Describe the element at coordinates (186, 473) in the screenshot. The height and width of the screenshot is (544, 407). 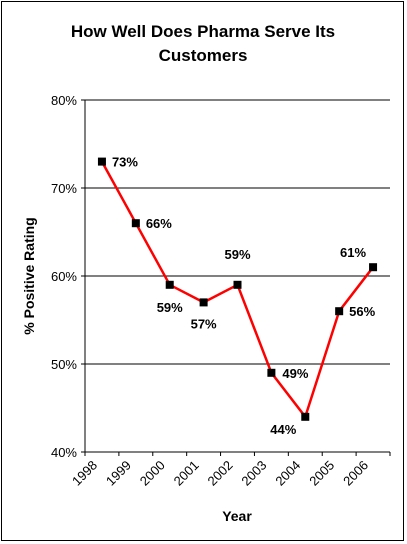
I see `x-tick-label: 2001` at that location.